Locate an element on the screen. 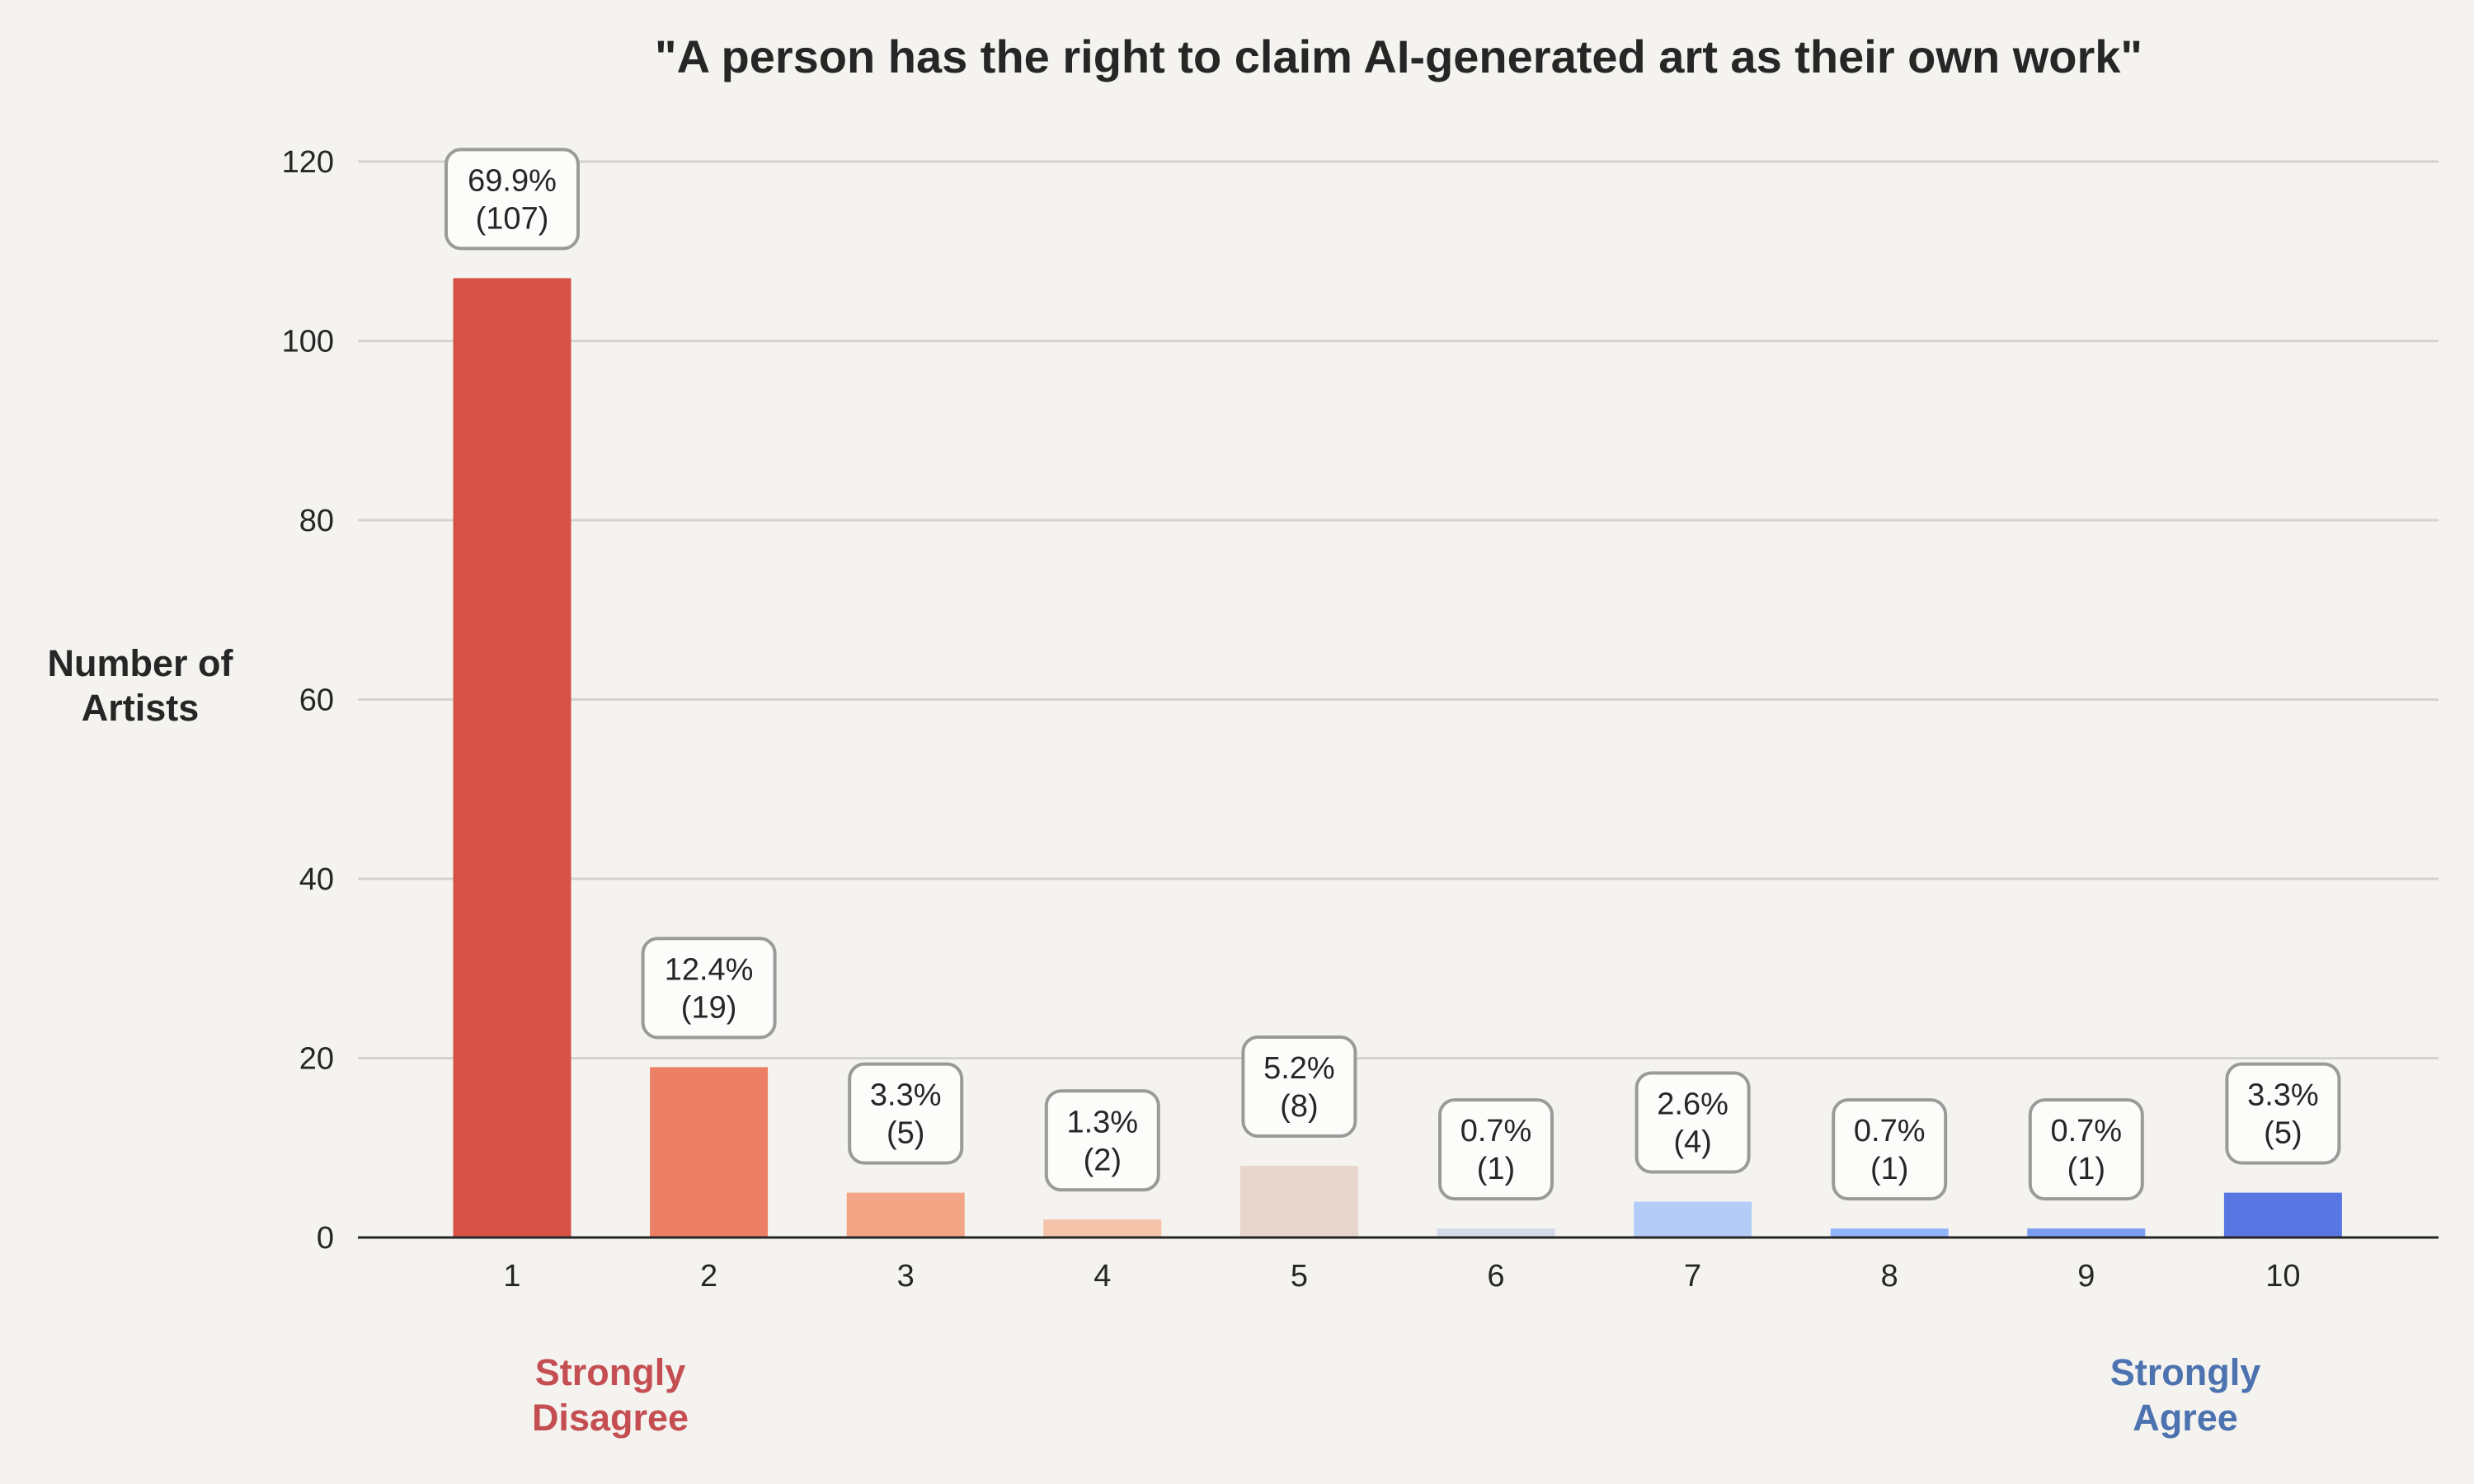  data-label-1: 69.9%(107) is located at coordinates (512, 199).